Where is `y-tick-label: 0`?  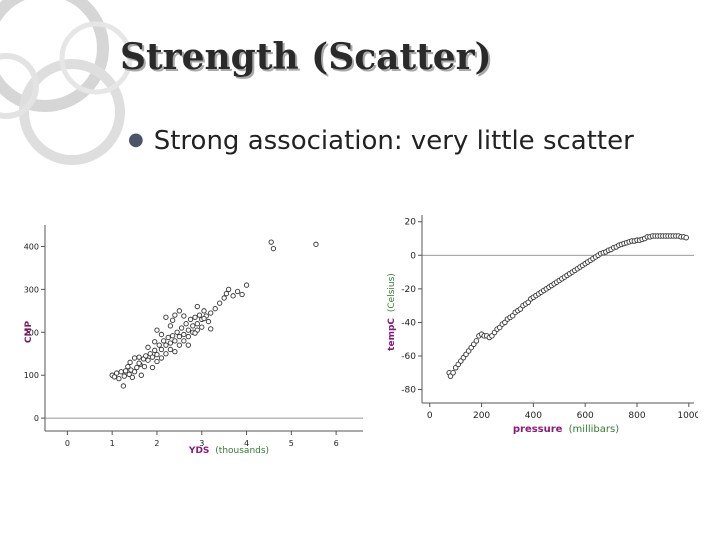
y-tick-label: 0 is located at coordinates (413, 256).